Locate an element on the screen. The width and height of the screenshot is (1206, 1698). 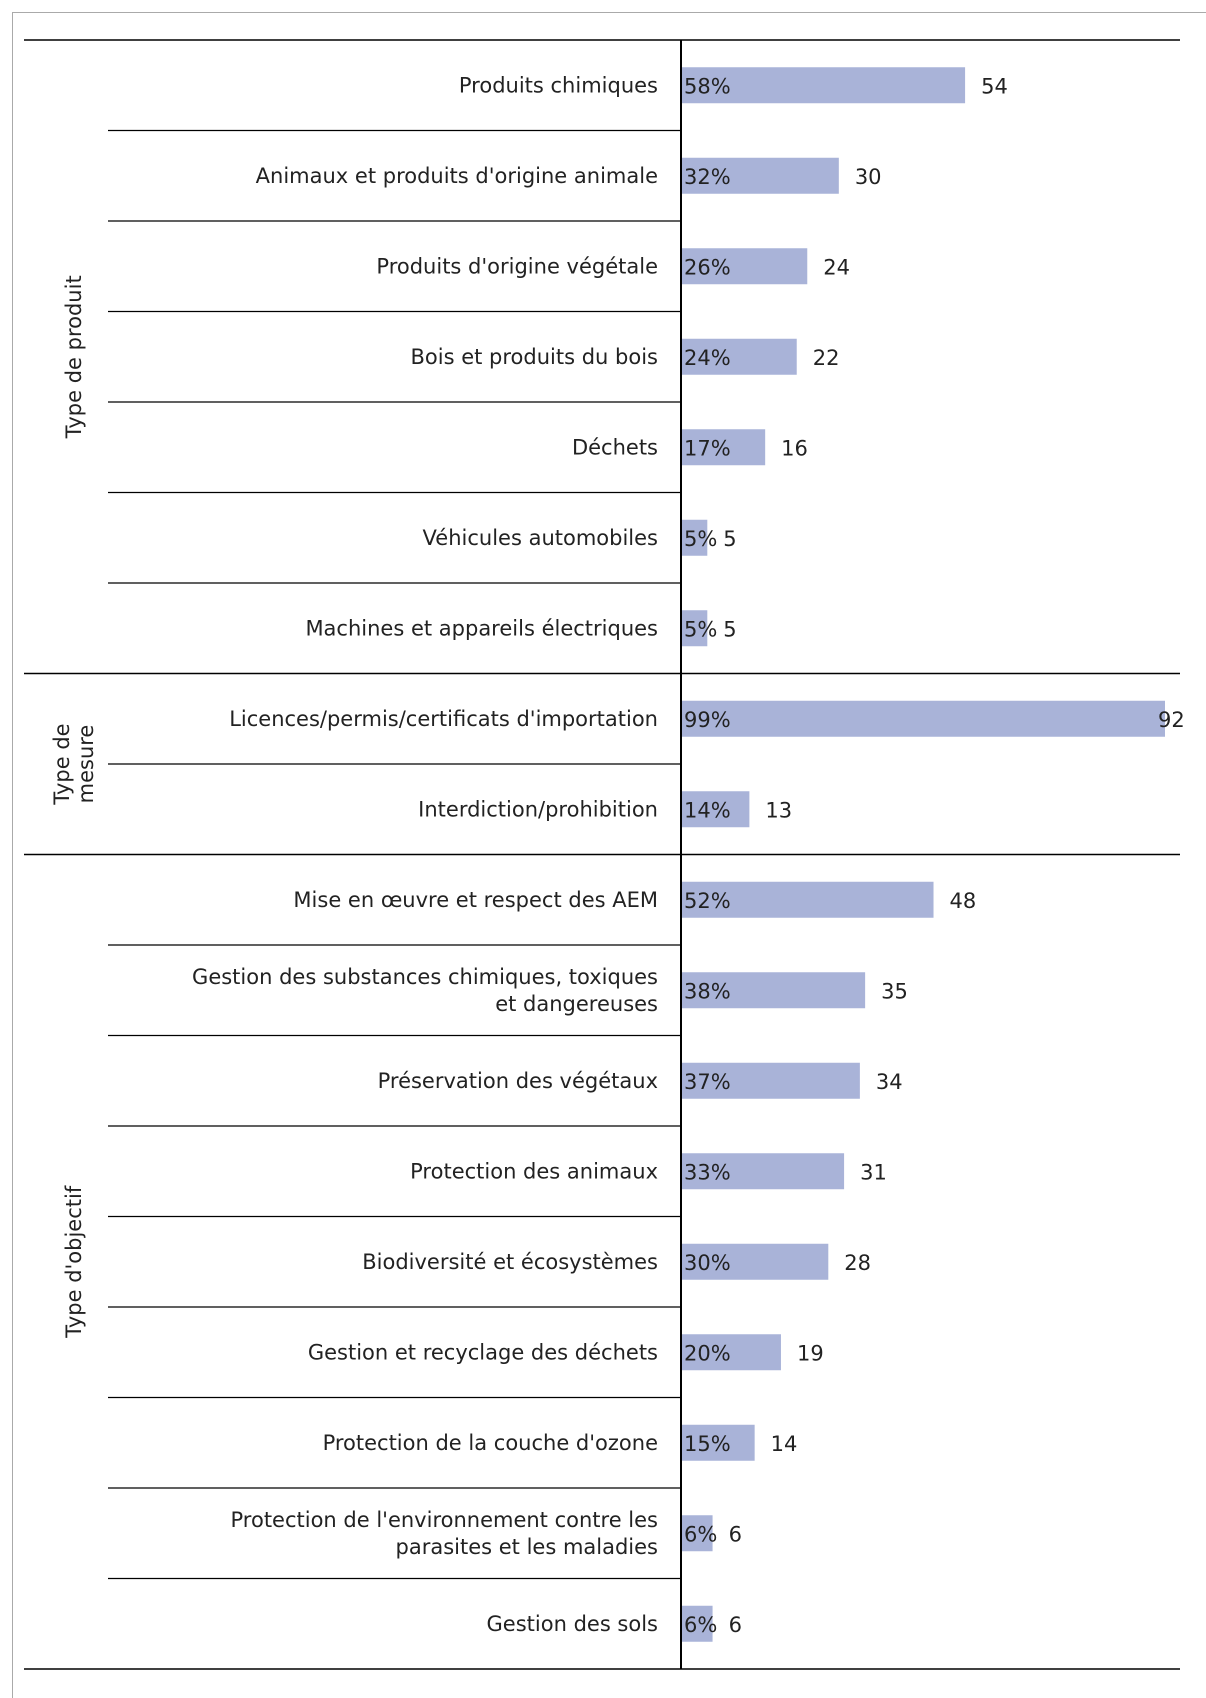
value-label: 48 is located at coordinates (963, 901).